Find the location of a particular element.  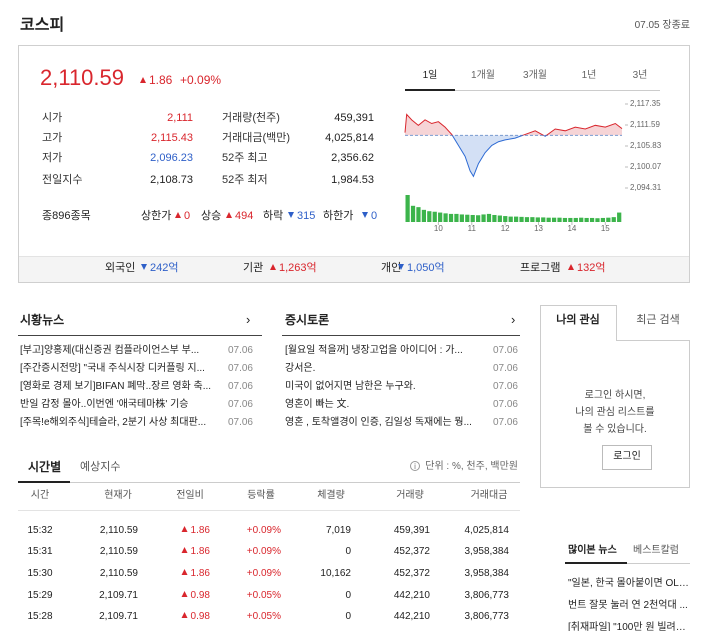

x-tick-label: 10 is located at coordinates (438, 228).